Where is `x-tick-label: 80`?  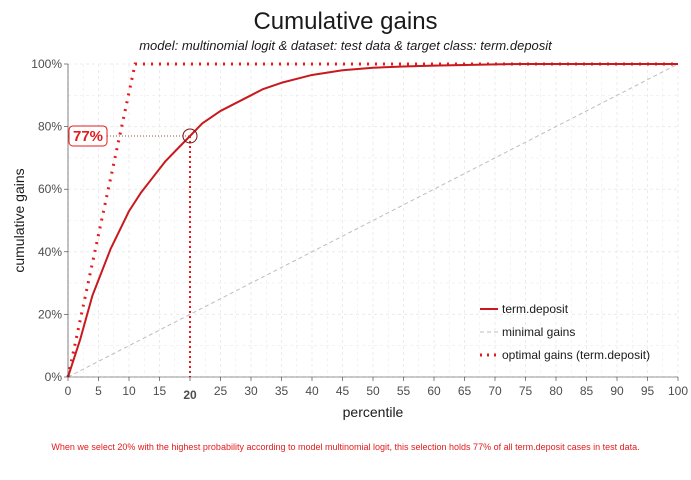 x-tick-label: 80 is located at coordinates (556, 391).